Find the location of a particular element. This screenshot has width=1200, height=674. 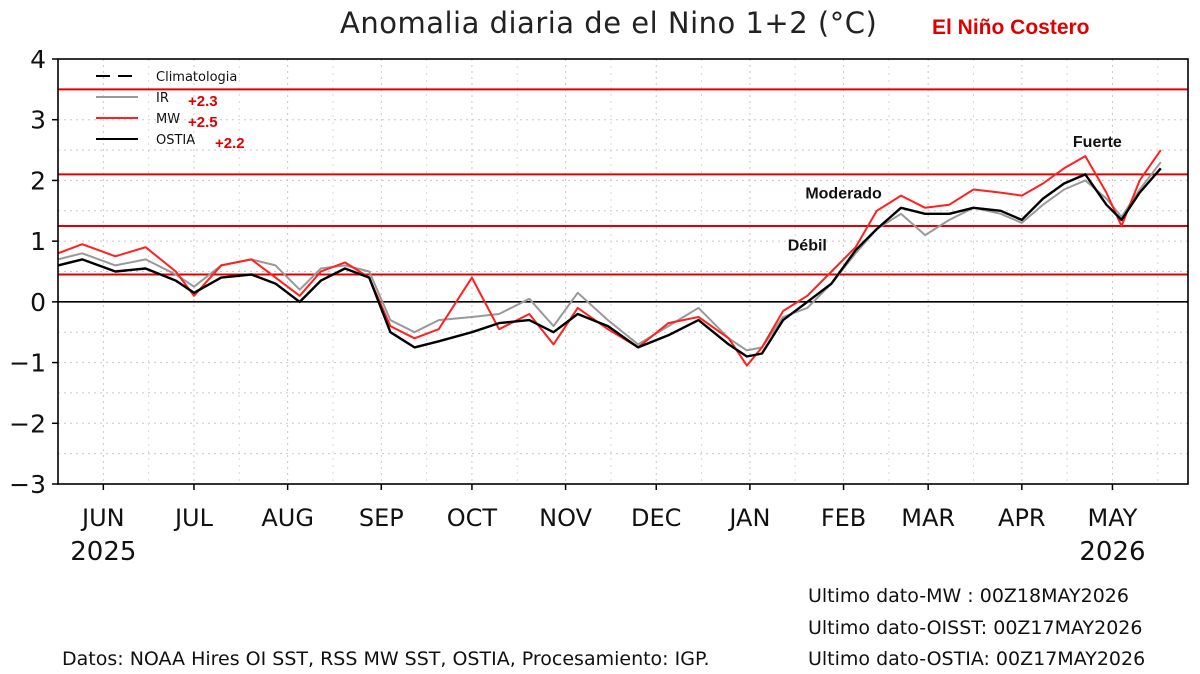

y-tick-label: −2 is located at coordinates (27, 423).